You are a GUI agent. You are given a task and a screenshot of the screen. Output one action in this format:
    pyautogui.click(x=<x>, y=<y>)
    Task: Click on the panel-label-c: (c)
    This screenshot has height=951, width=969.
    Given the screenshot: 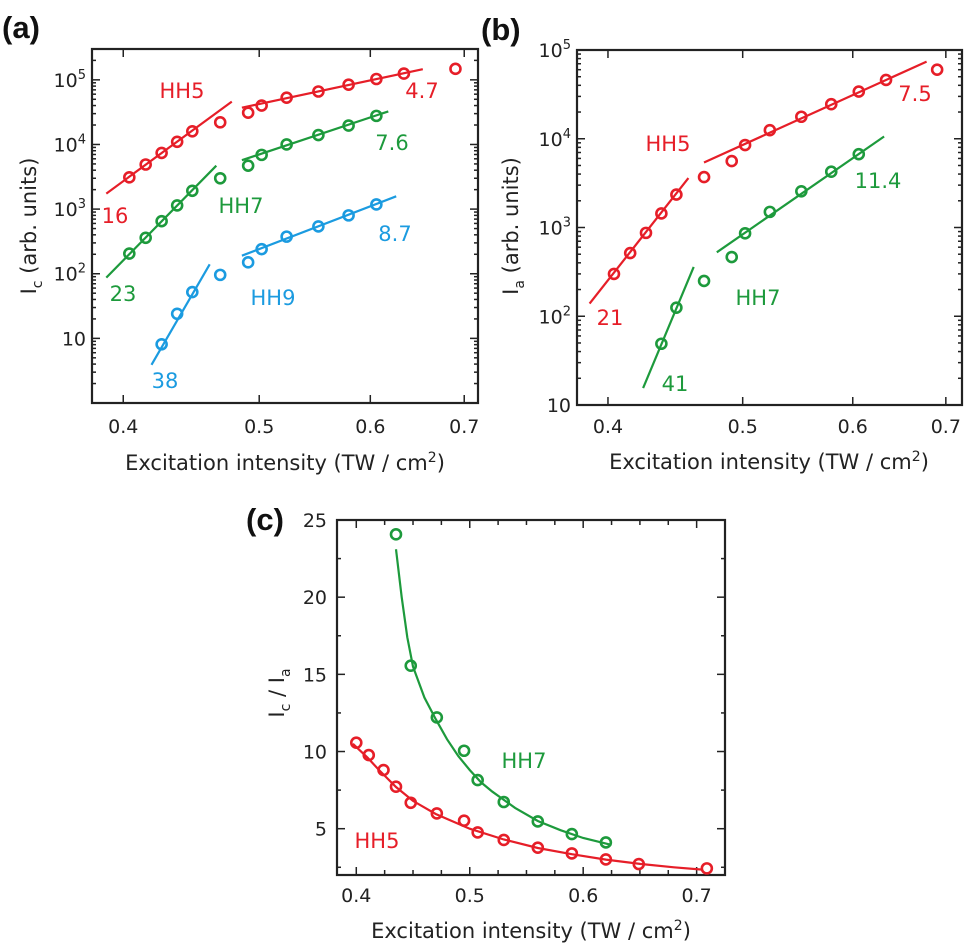 What is the action you would take?
    pyautogui.click(x=265, y=519)
    